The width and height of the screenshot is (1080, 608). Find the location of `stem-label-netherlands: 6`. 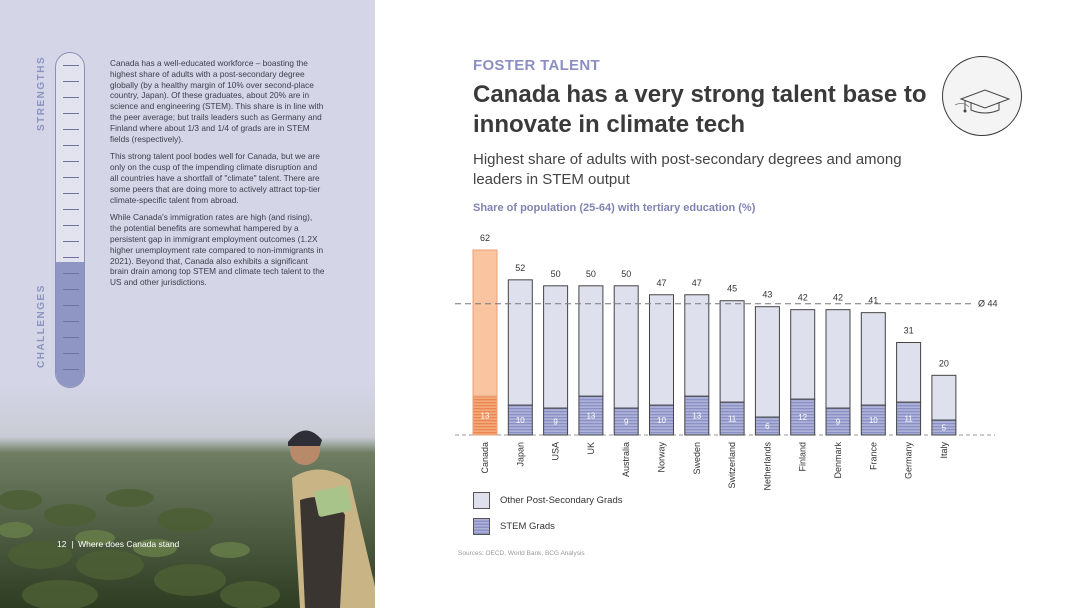

stem-label-netherlands: 6 is located at coordinates (767, 426).